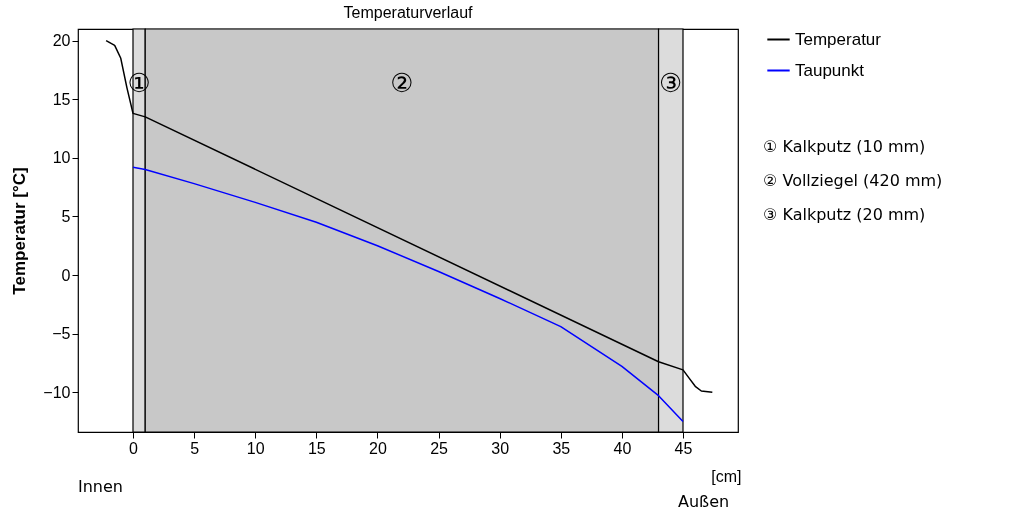 This screenshot has width=1012, height=516. What do you see at coordinates (100, 486) in the screenshot?
I see `text: Innen` at bounding box center [100, 486].